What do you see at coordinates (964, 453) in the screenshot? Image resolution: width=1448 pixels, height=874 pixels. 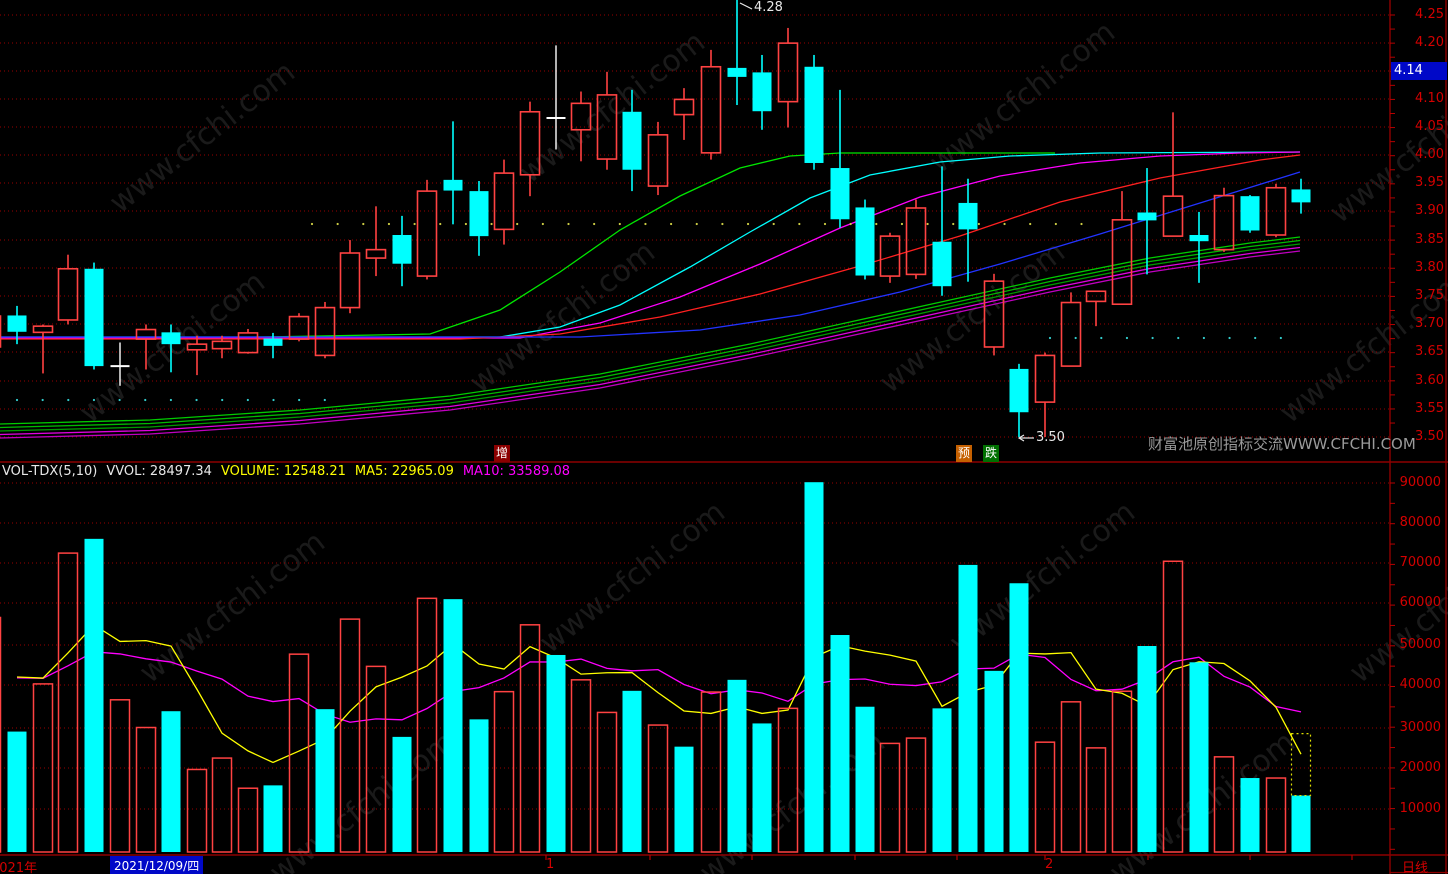 I see `signal-badge-forecast: 预` at bounding box center [964, 453].